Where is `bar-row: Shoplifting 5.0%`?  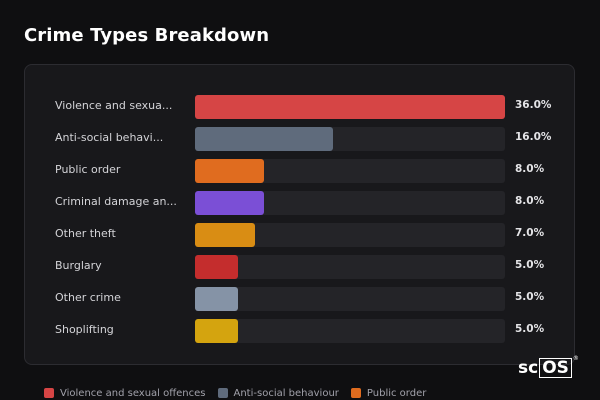
bar-row: Shoplifting 5.0% is located at coordinates (300, 331).